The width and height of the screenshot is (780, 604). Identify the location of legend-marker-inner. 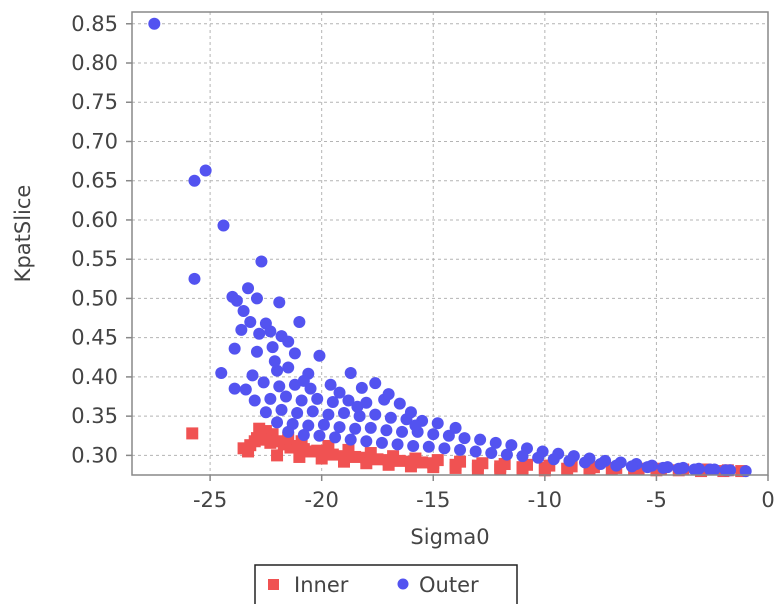
(273, 584).